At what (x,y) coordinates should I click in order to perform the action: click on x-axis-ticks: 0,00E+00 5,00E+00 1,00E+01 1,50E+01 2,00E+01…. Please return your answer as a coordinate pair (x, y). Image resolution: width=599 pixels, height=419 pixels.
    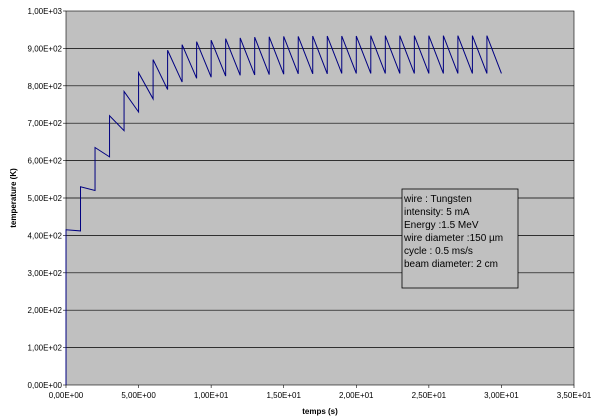
    Looking at the image, I should click on (320, 392).